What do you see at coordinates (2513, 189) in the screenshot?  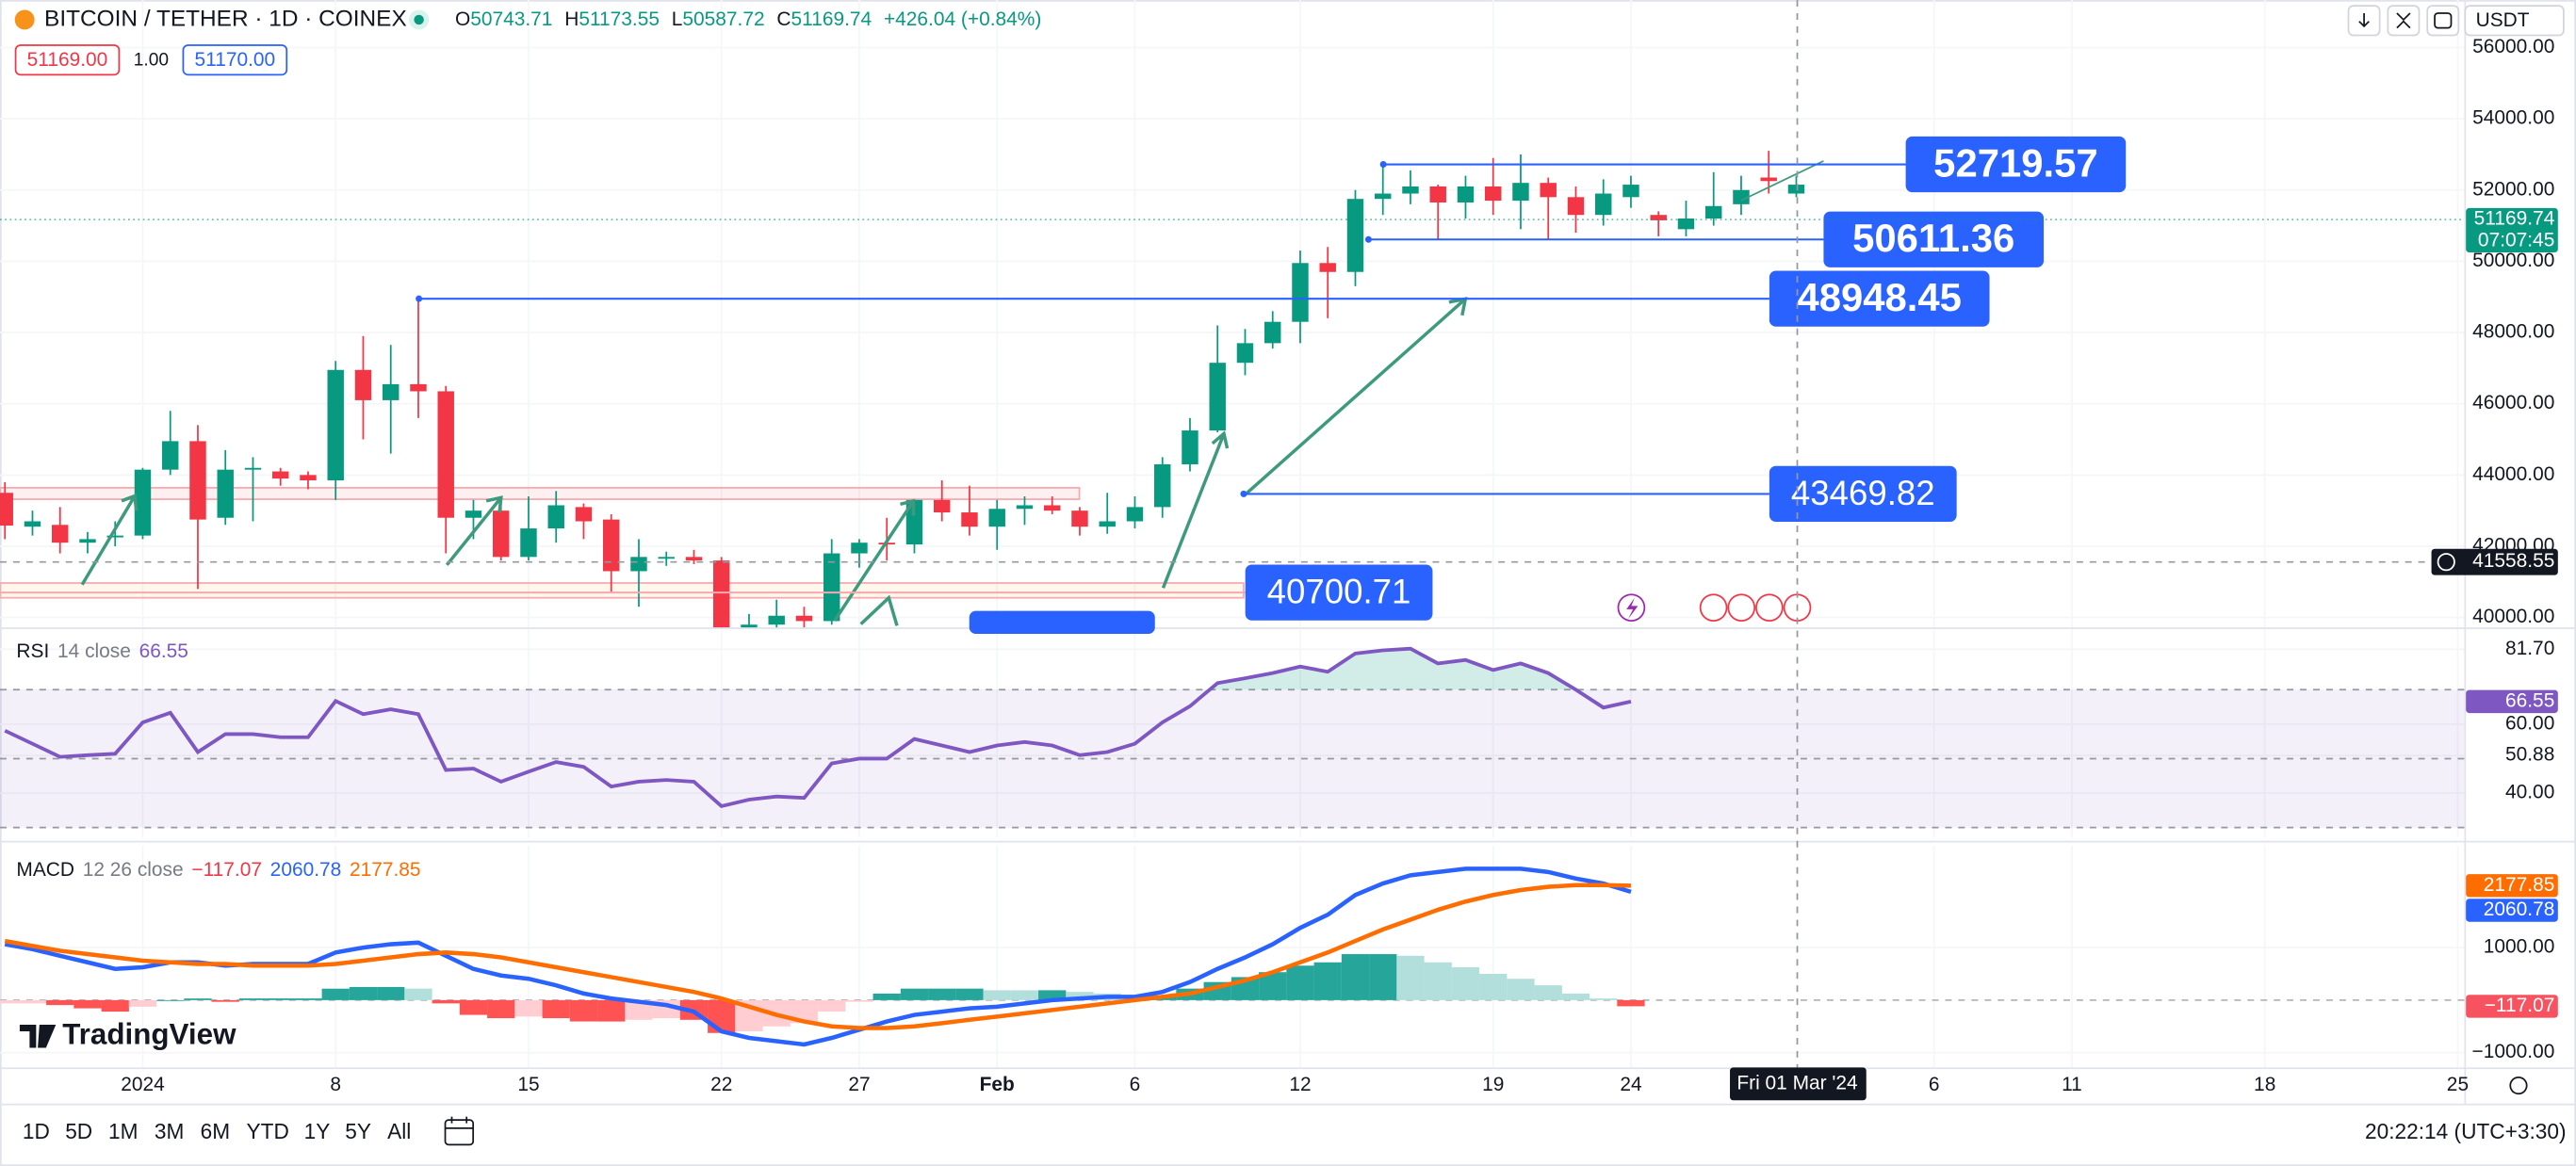 I see `y-tick-label: 52000.00` at bounding box center [2513, 189].